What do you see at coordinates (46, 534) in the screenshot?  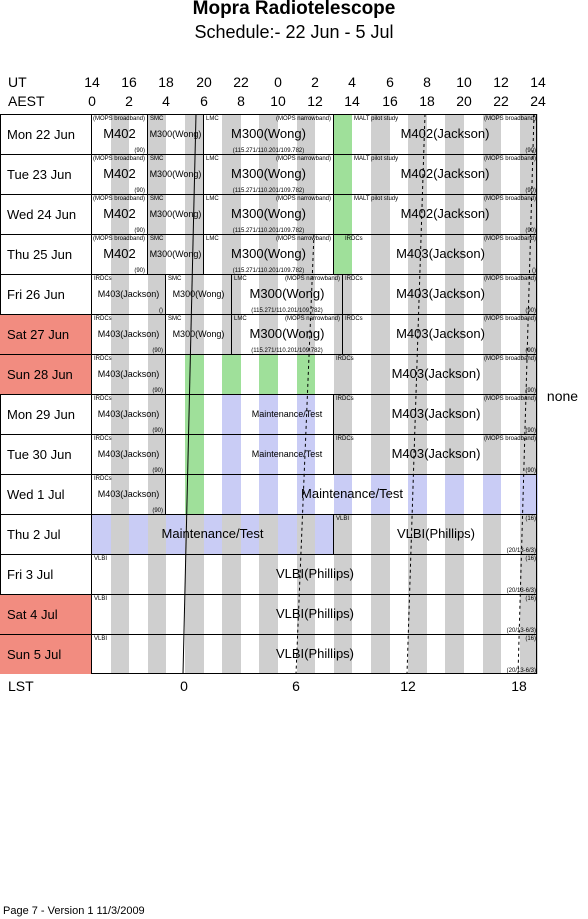 I see `day-label: Thu 2 Jul` at bounding box center [46, 534].